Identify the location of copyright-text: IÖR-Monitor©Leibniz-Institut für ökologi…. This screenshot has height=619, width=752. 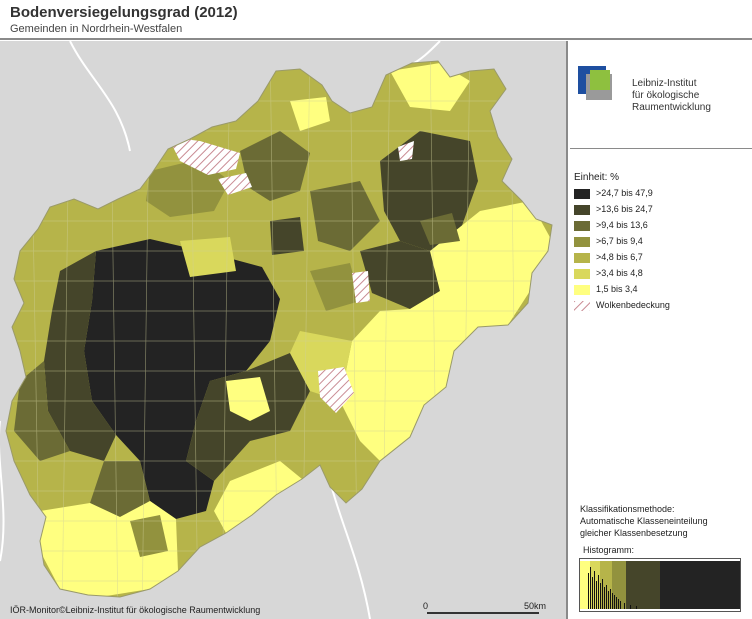
(135, 610).